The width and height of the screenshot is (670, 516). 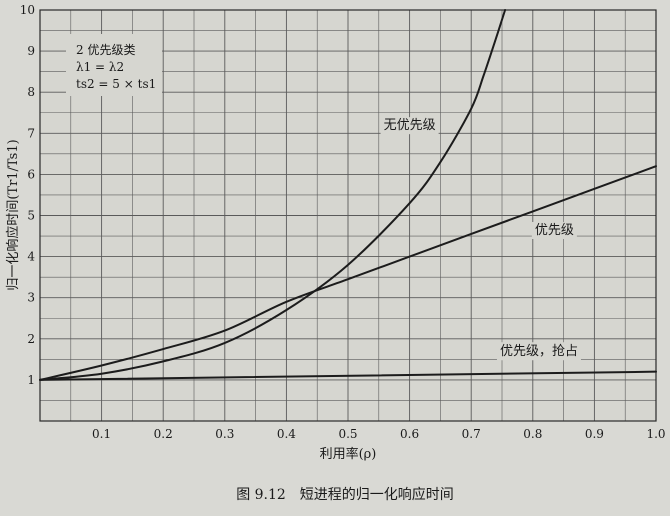 What do you see at coordinates (31, 133) in the screenshot?
I see `y-tick-label: 7` at bounding box center [31, 133].